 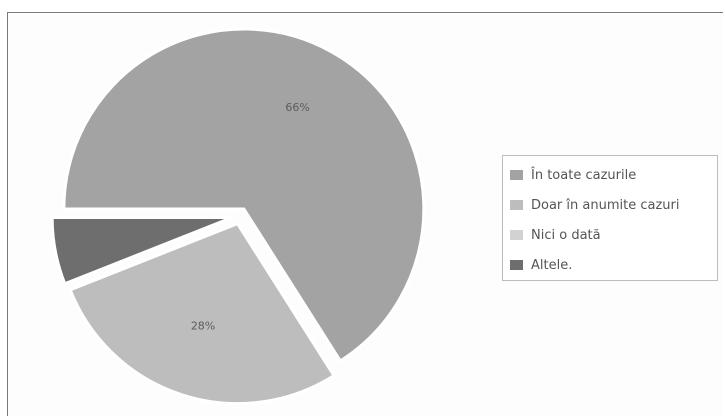 I want to click on legend-label-doar-in-anumite-cazuri: Doar în anumite cazuri, so click(x=605, y=205).